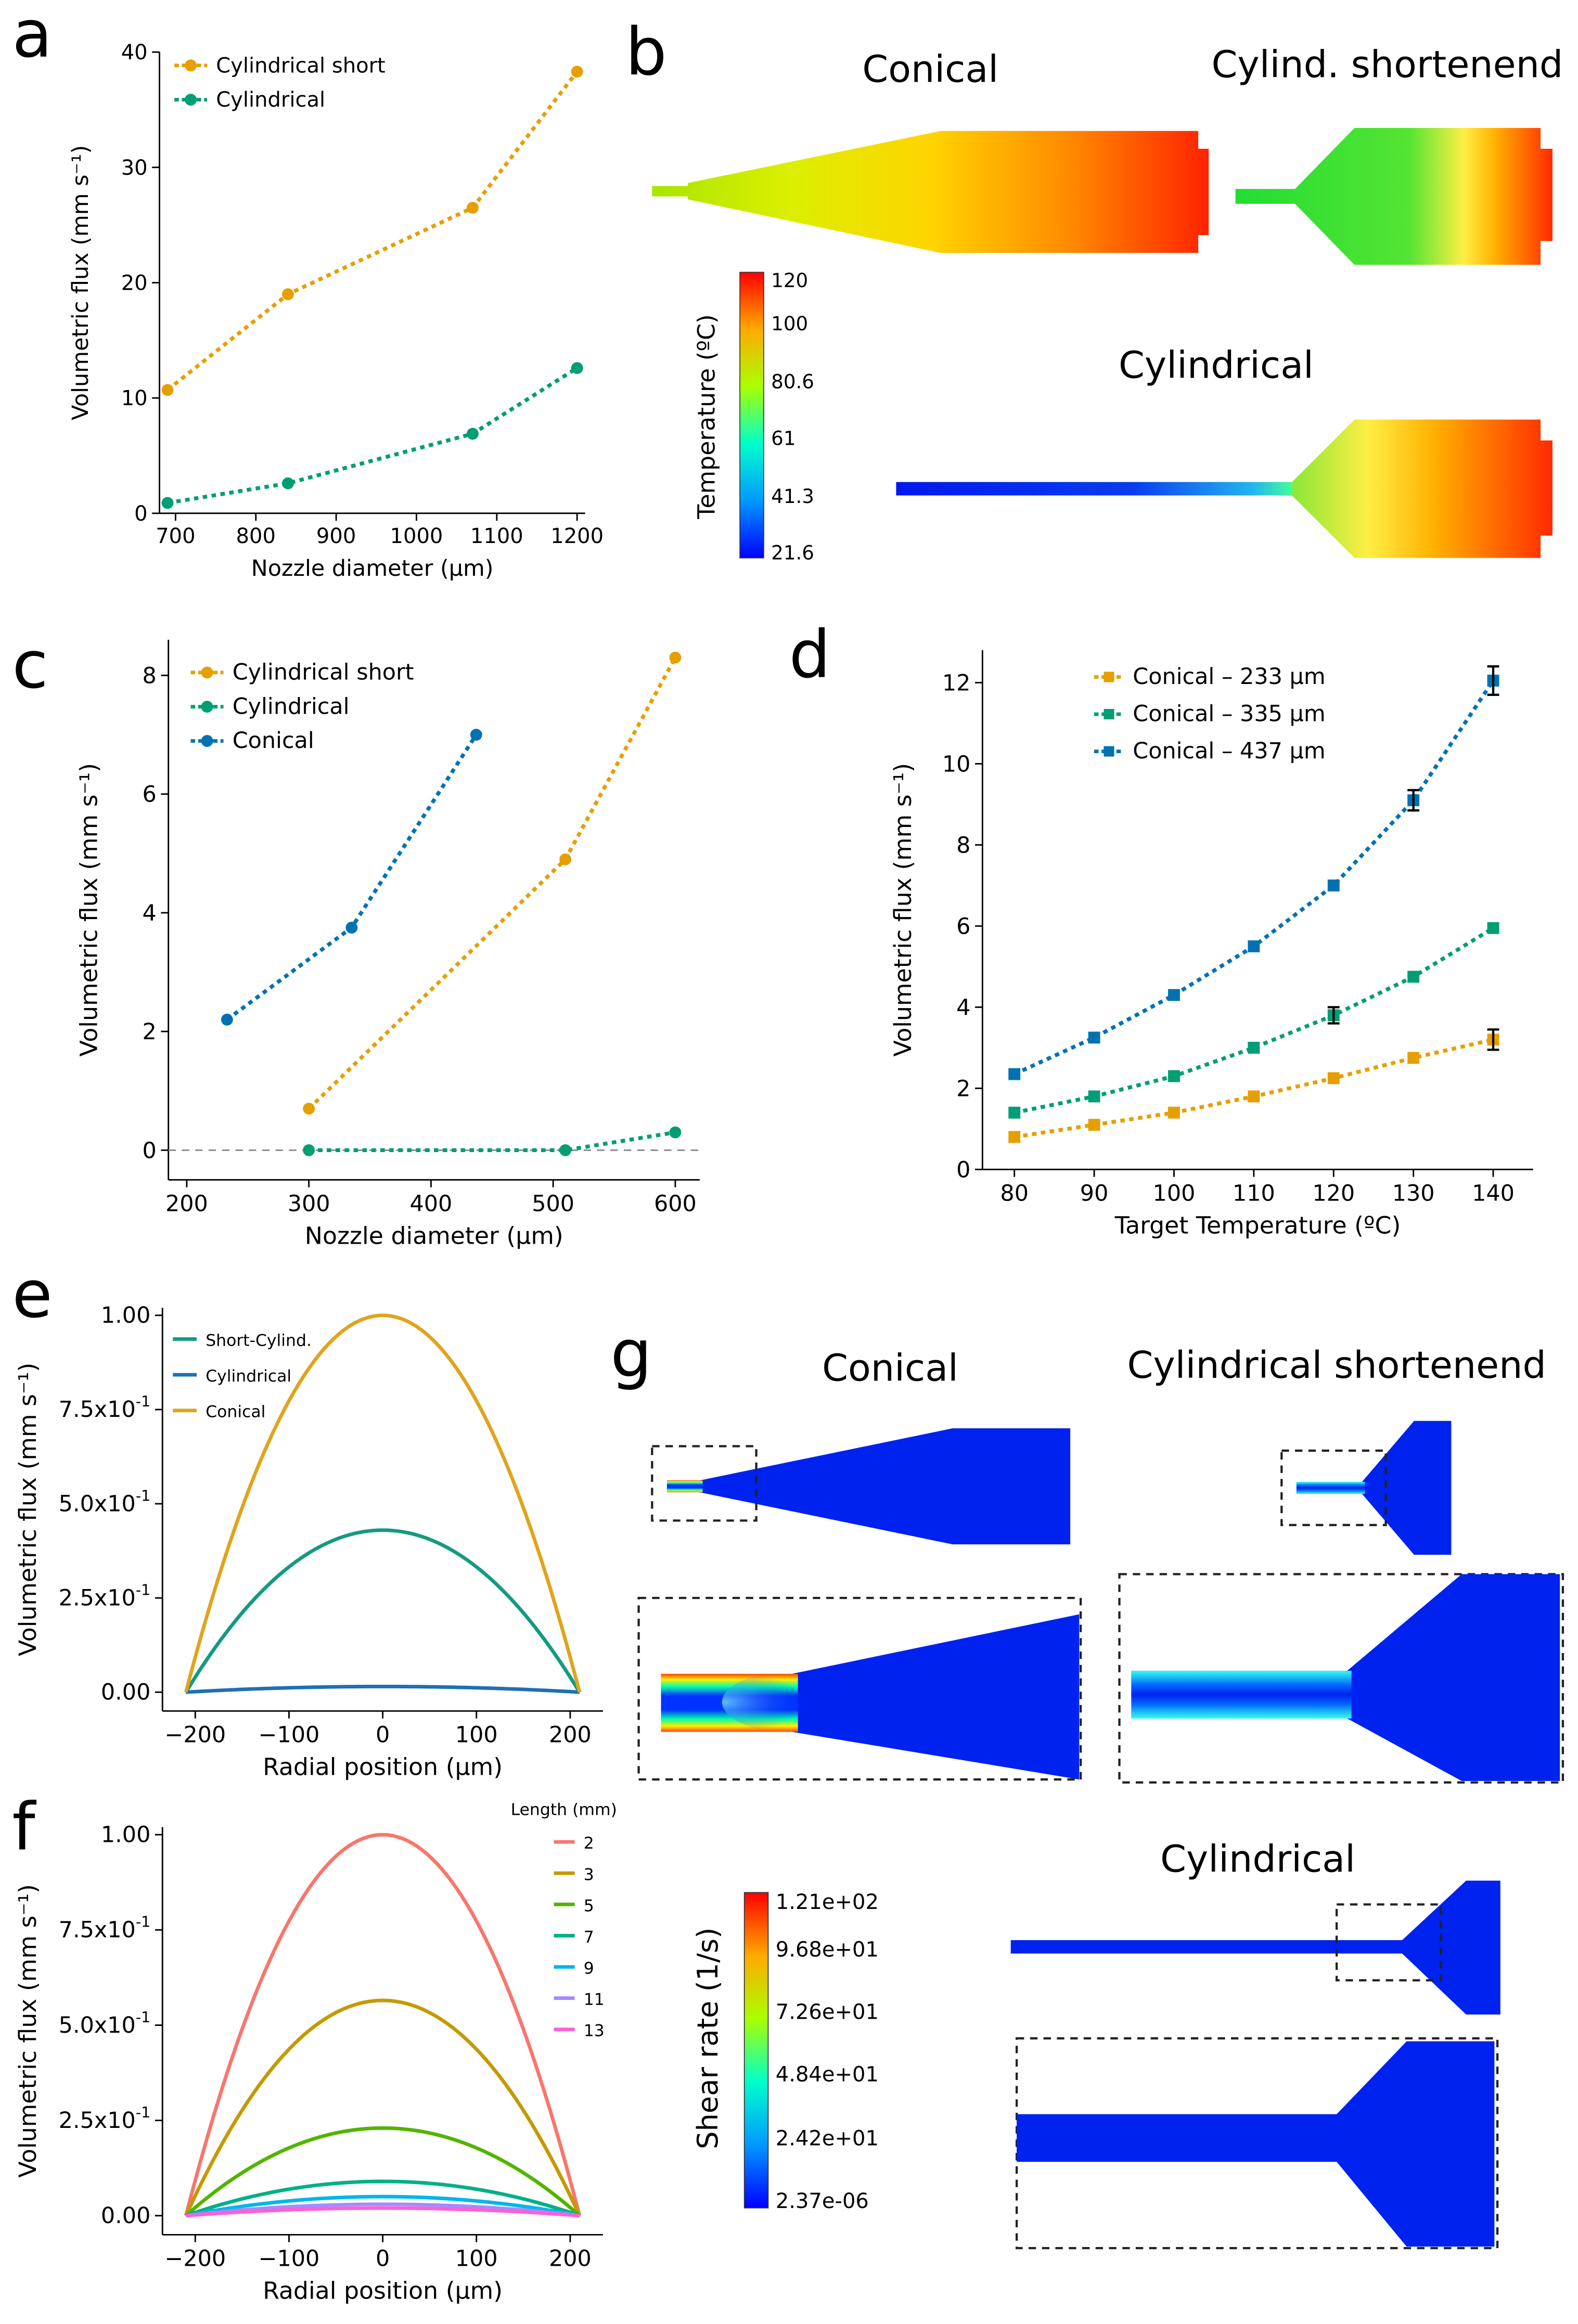 This screenshot has width=1578, height=2324. Describe the element at coordinates (30, 665) in the screenshot. I see `panel-letter-c: c` at that location.